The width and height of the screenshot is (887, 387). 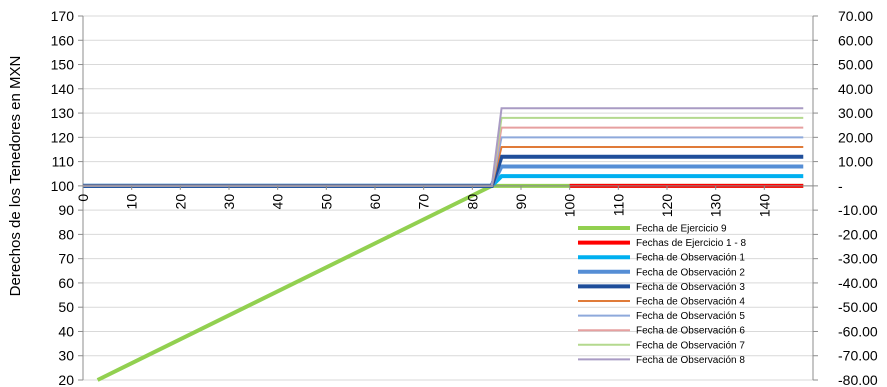 What do you see at coordinates (855, 113) in the screenshot?
I see `y2-tick-label-11: 30.00` at bounding box center [855, 113].